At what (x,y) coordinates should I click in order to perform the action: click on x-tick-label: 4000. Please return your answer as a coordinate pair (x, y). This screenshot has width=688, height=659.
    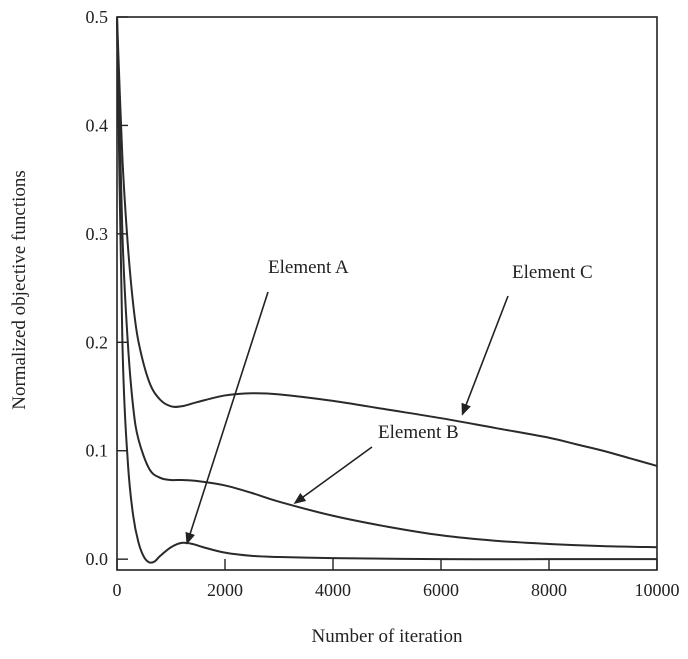
    Looking at the image, I should click on (333, 590).